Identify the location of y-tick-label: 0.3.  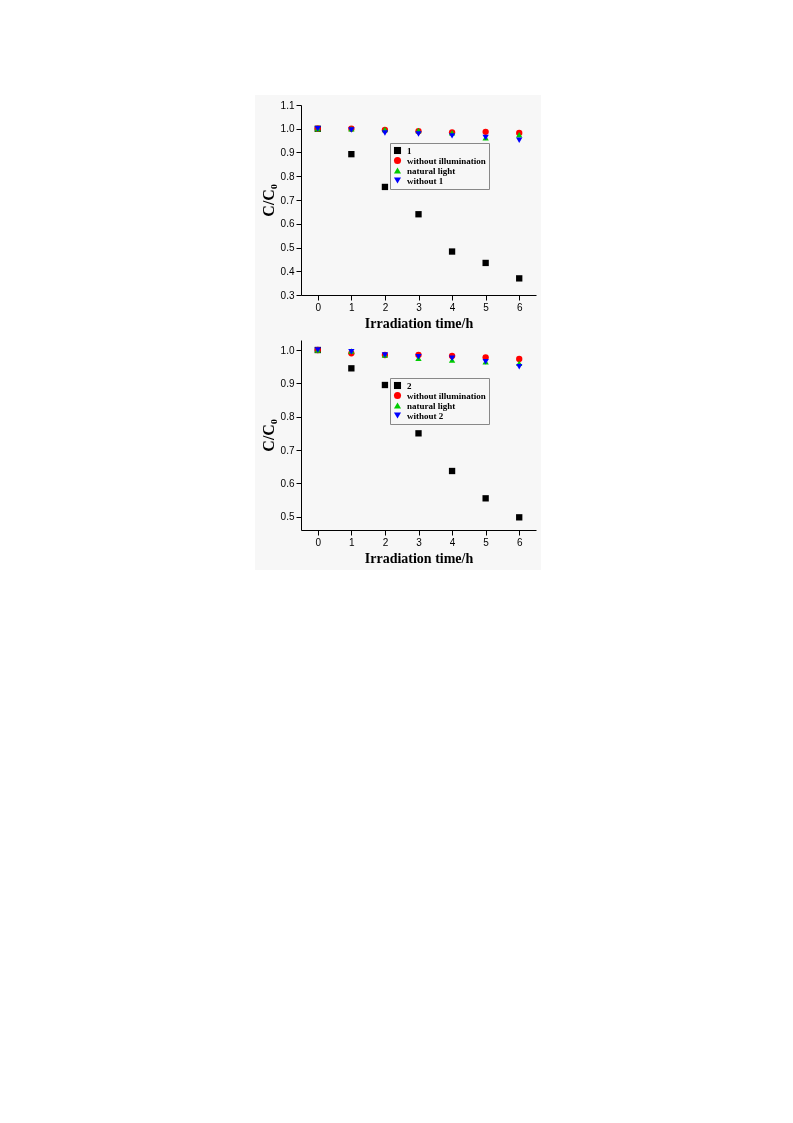
(287, 295).